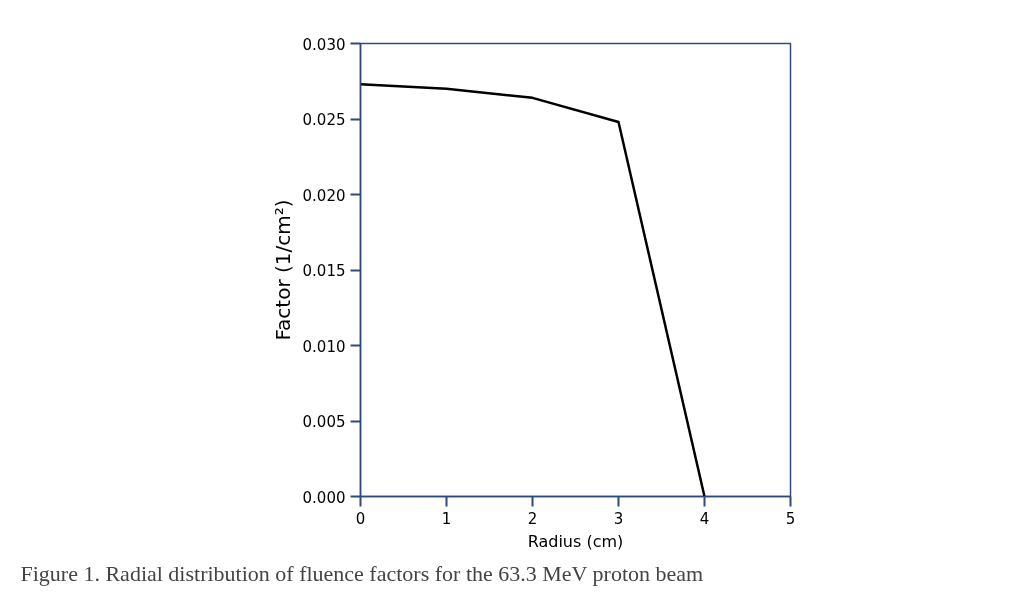 This screenshot has height=600, width=1011. I want to click on x-tick-label: 4, so click(704, 518).